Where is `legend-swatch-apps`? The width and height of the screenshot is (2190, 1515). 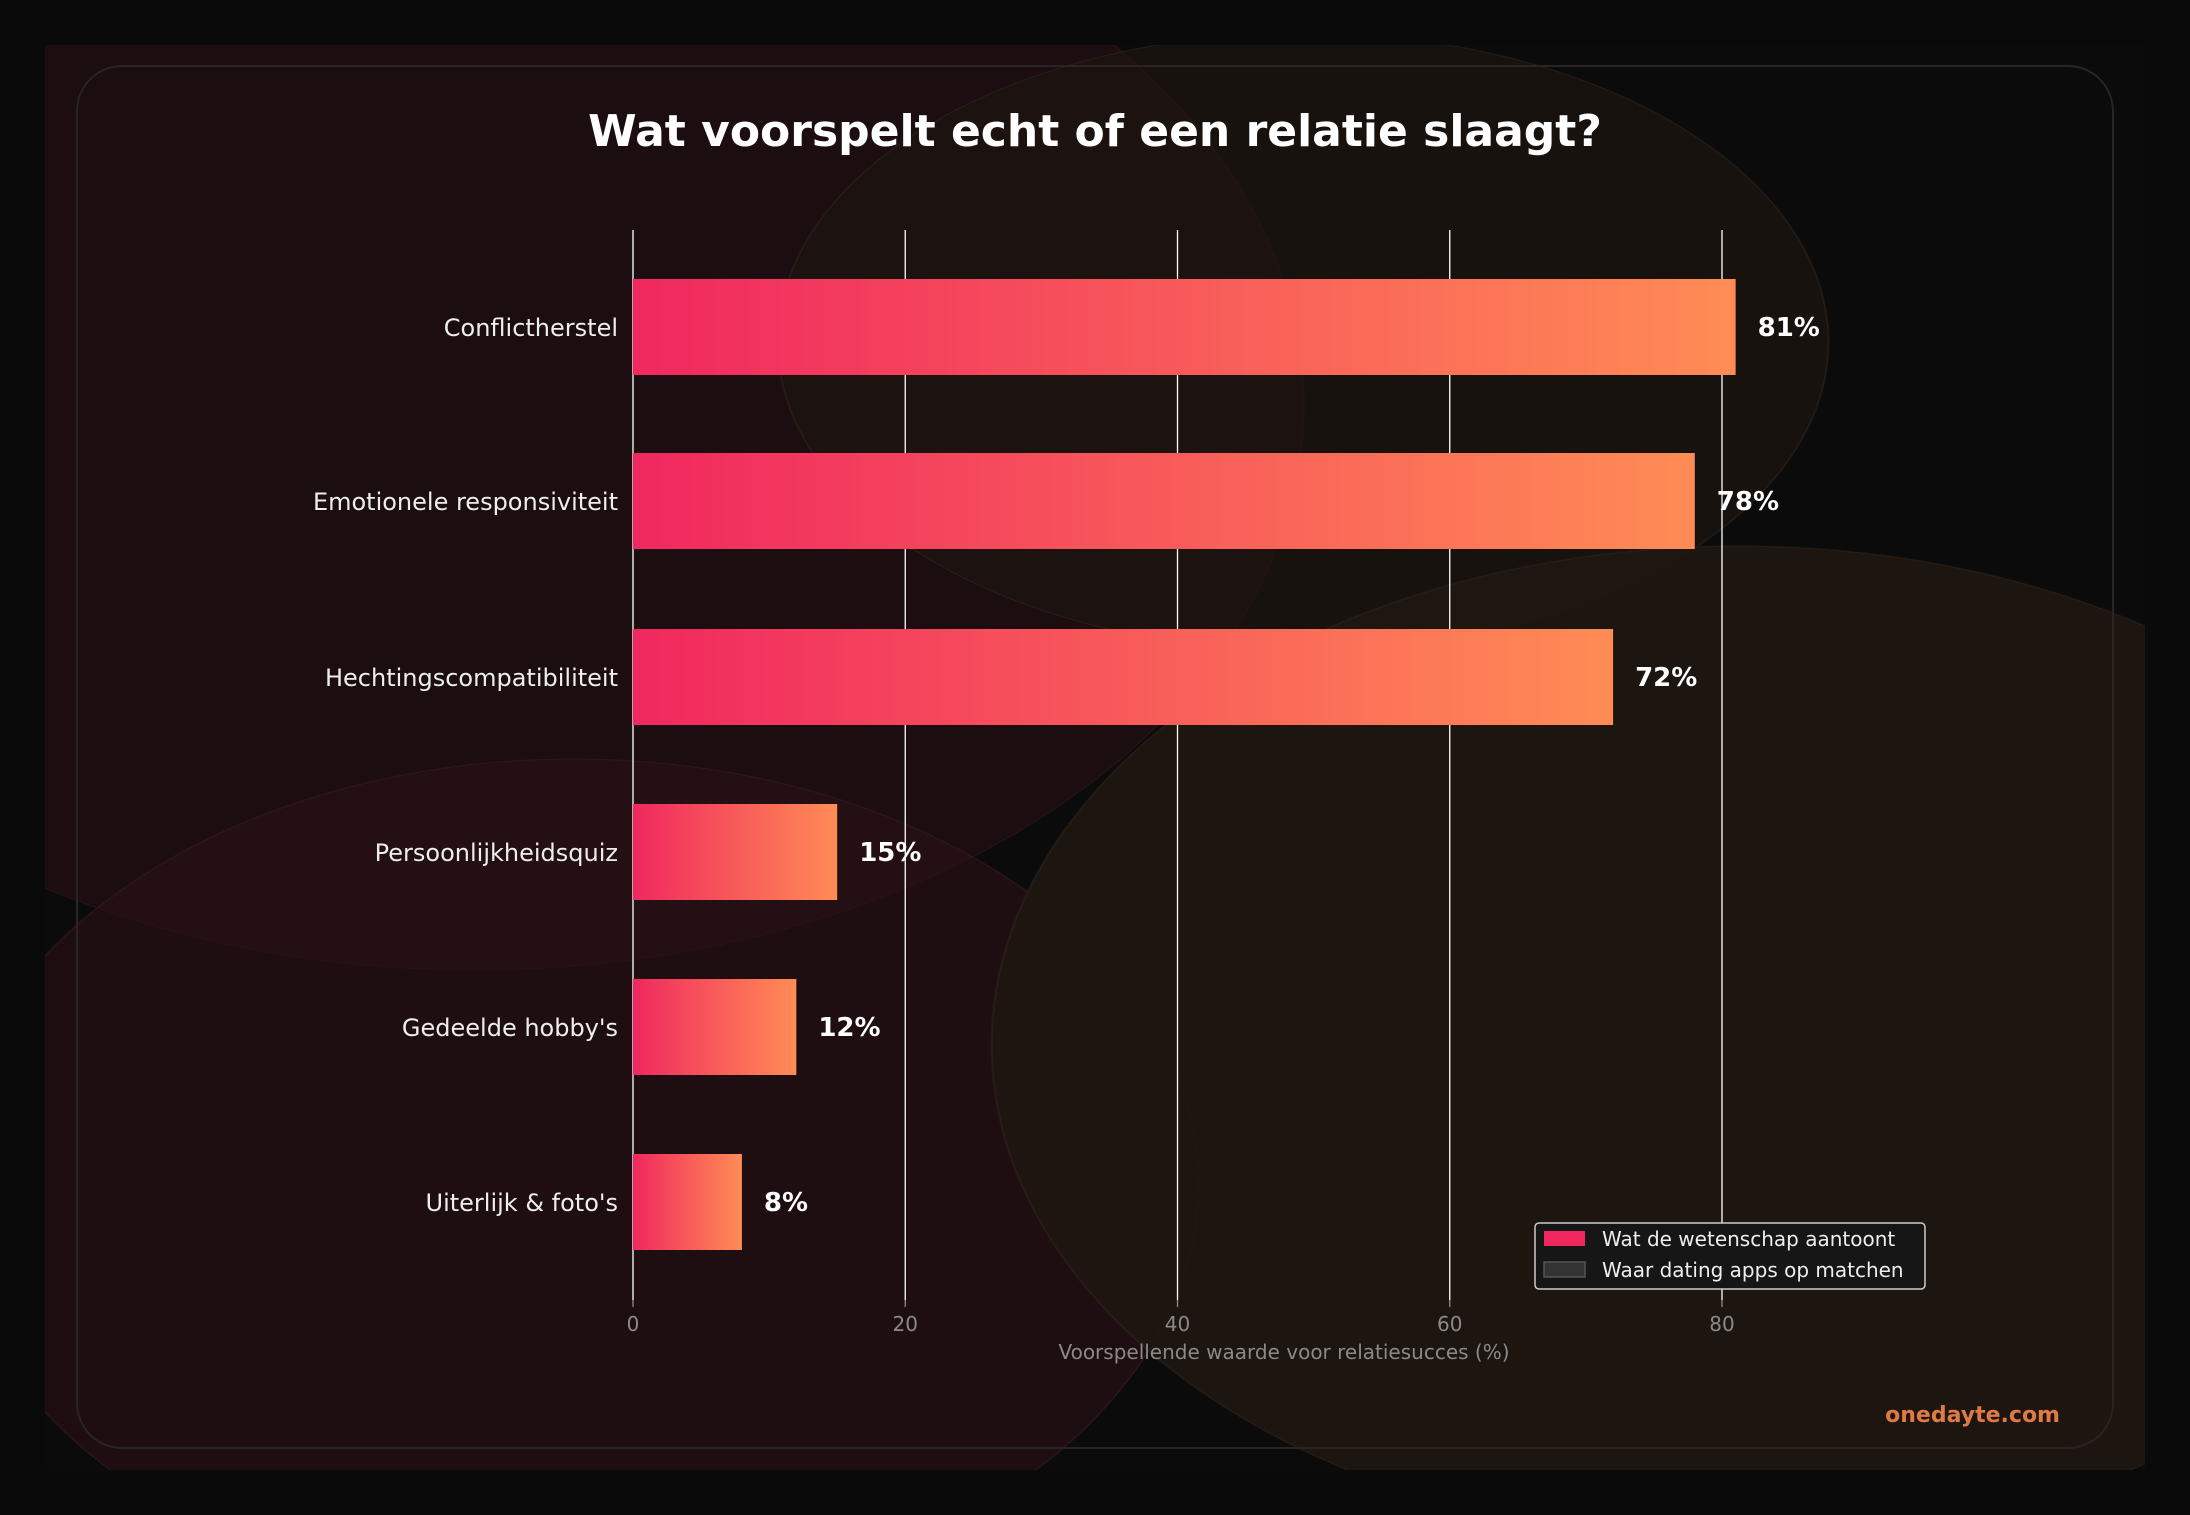 legend-swatch-apps is located at coordinates (1564, 1269).